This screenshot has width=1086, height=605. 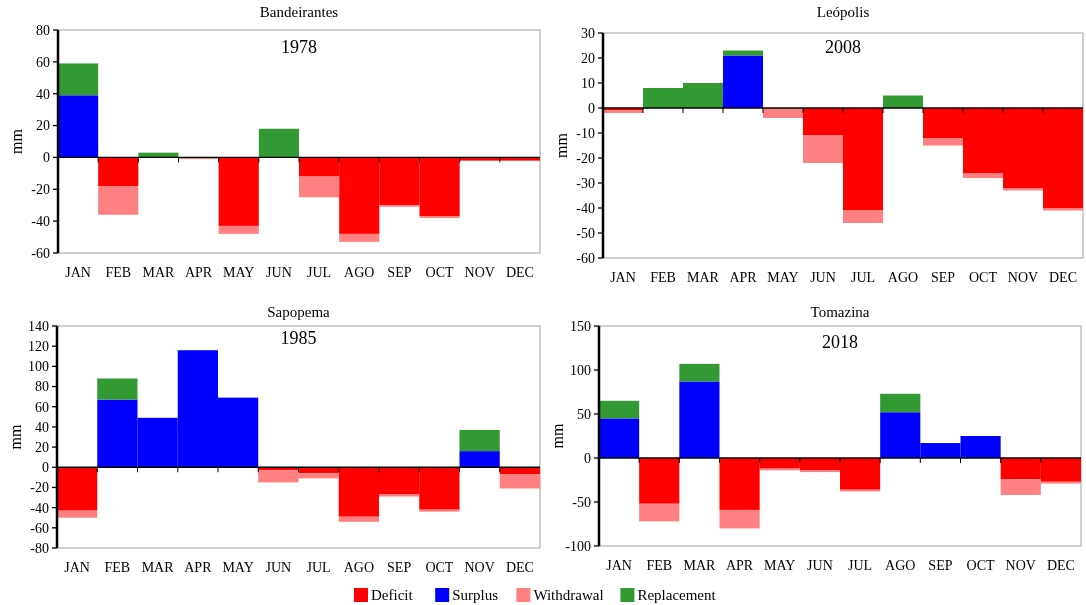 What do you see at coordinates (588, 33) in the screenshot?
I see `y-tick-label: 30` at bounding box center [588, 33].